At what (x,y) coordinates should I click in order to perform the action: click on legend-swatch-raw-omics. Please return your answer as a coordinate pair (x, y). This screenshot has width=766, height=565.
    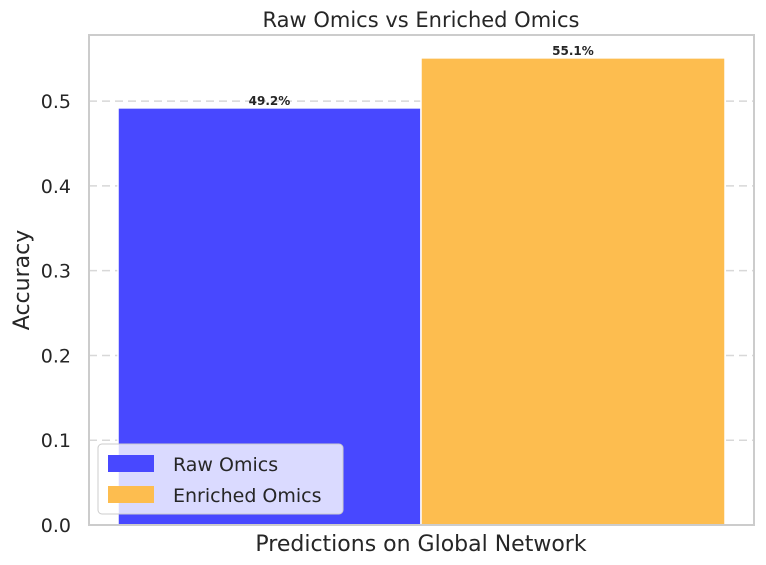
    Looking at the image, I should click on (131, 463).